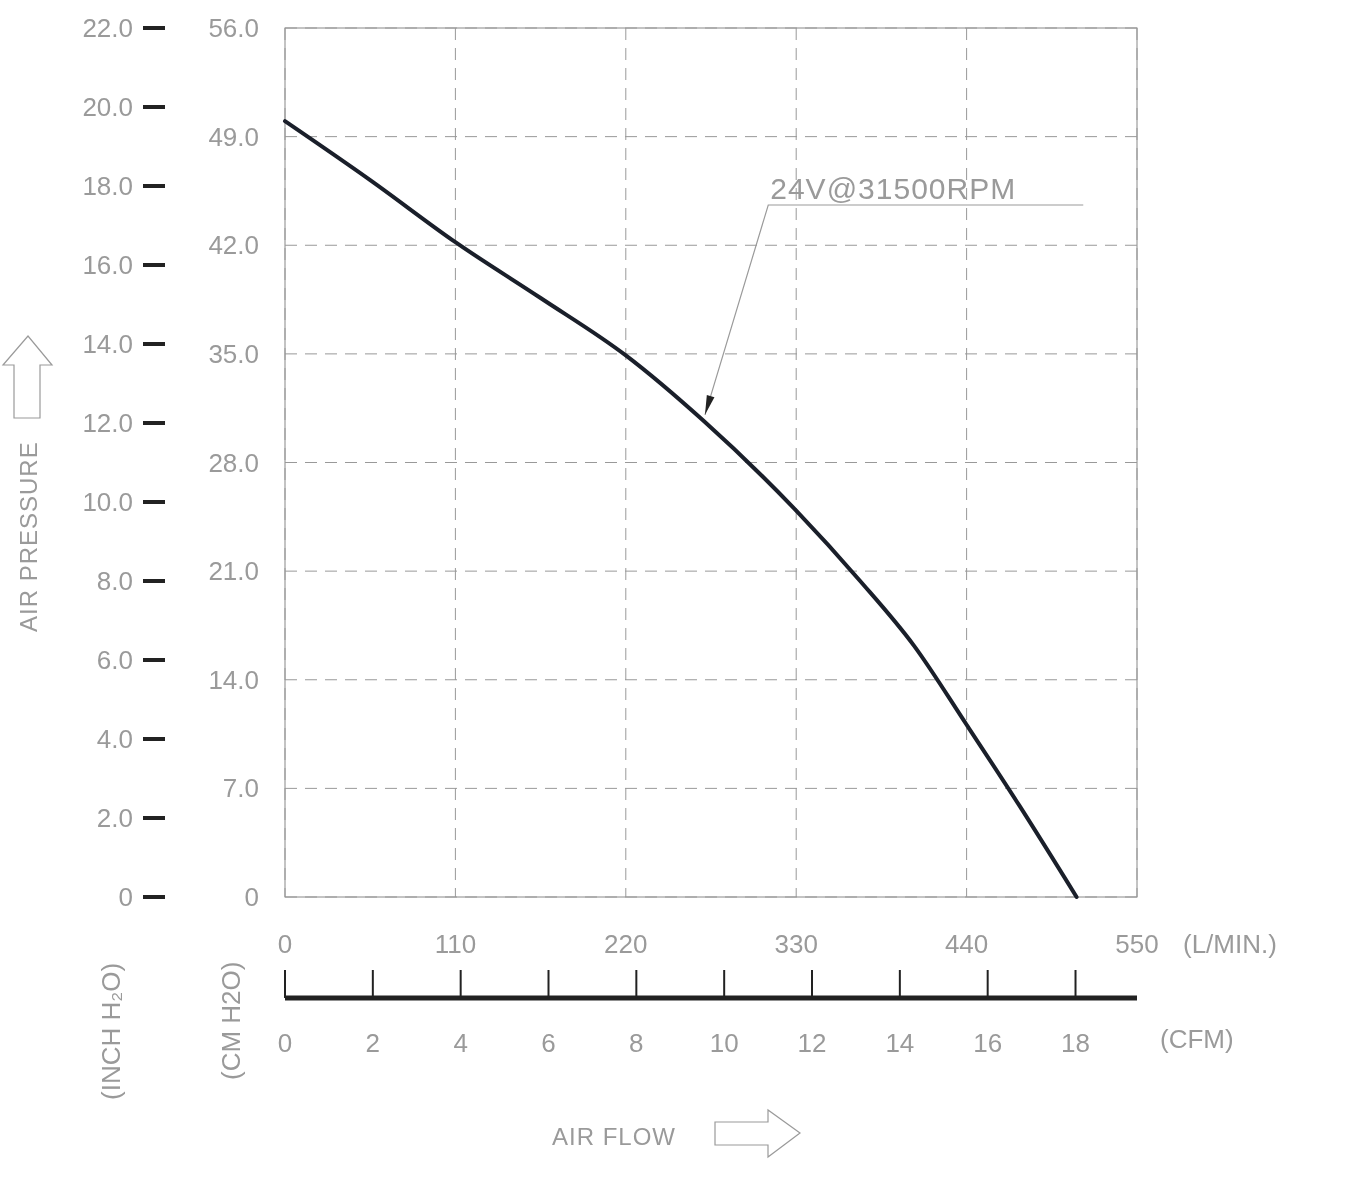 This screenshot has height=1192, width=1348. What do you see at coordinates (460, 1043) in the screenshot?
I see `x2-tick-label: 4` at bounding box center [460, 1043].